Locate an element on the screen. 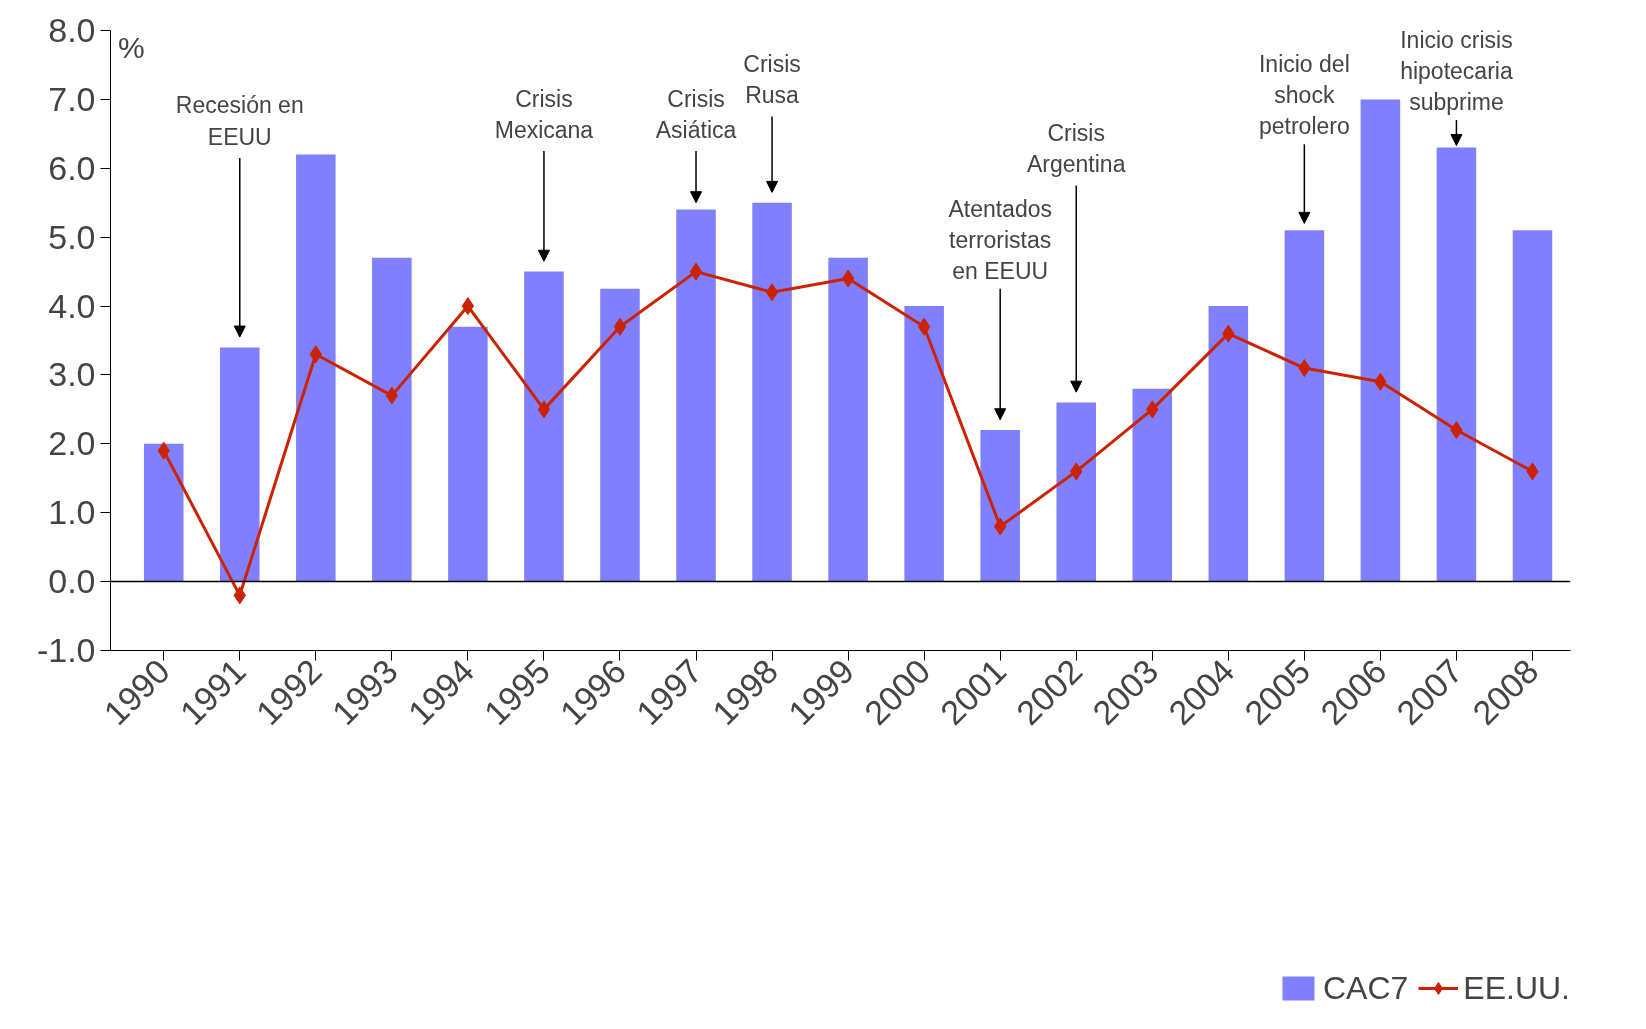 This screenshot has height=1029, width=1646. annotation: Crisis Argentina is located at coordinates (1076, 148).